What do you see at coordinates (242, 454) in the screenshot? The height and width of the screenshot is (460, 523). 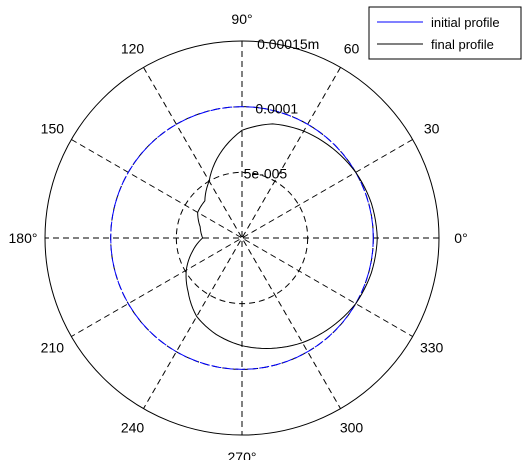 I see `angular-tick-label: 270°` at bounding box center [242, 454].